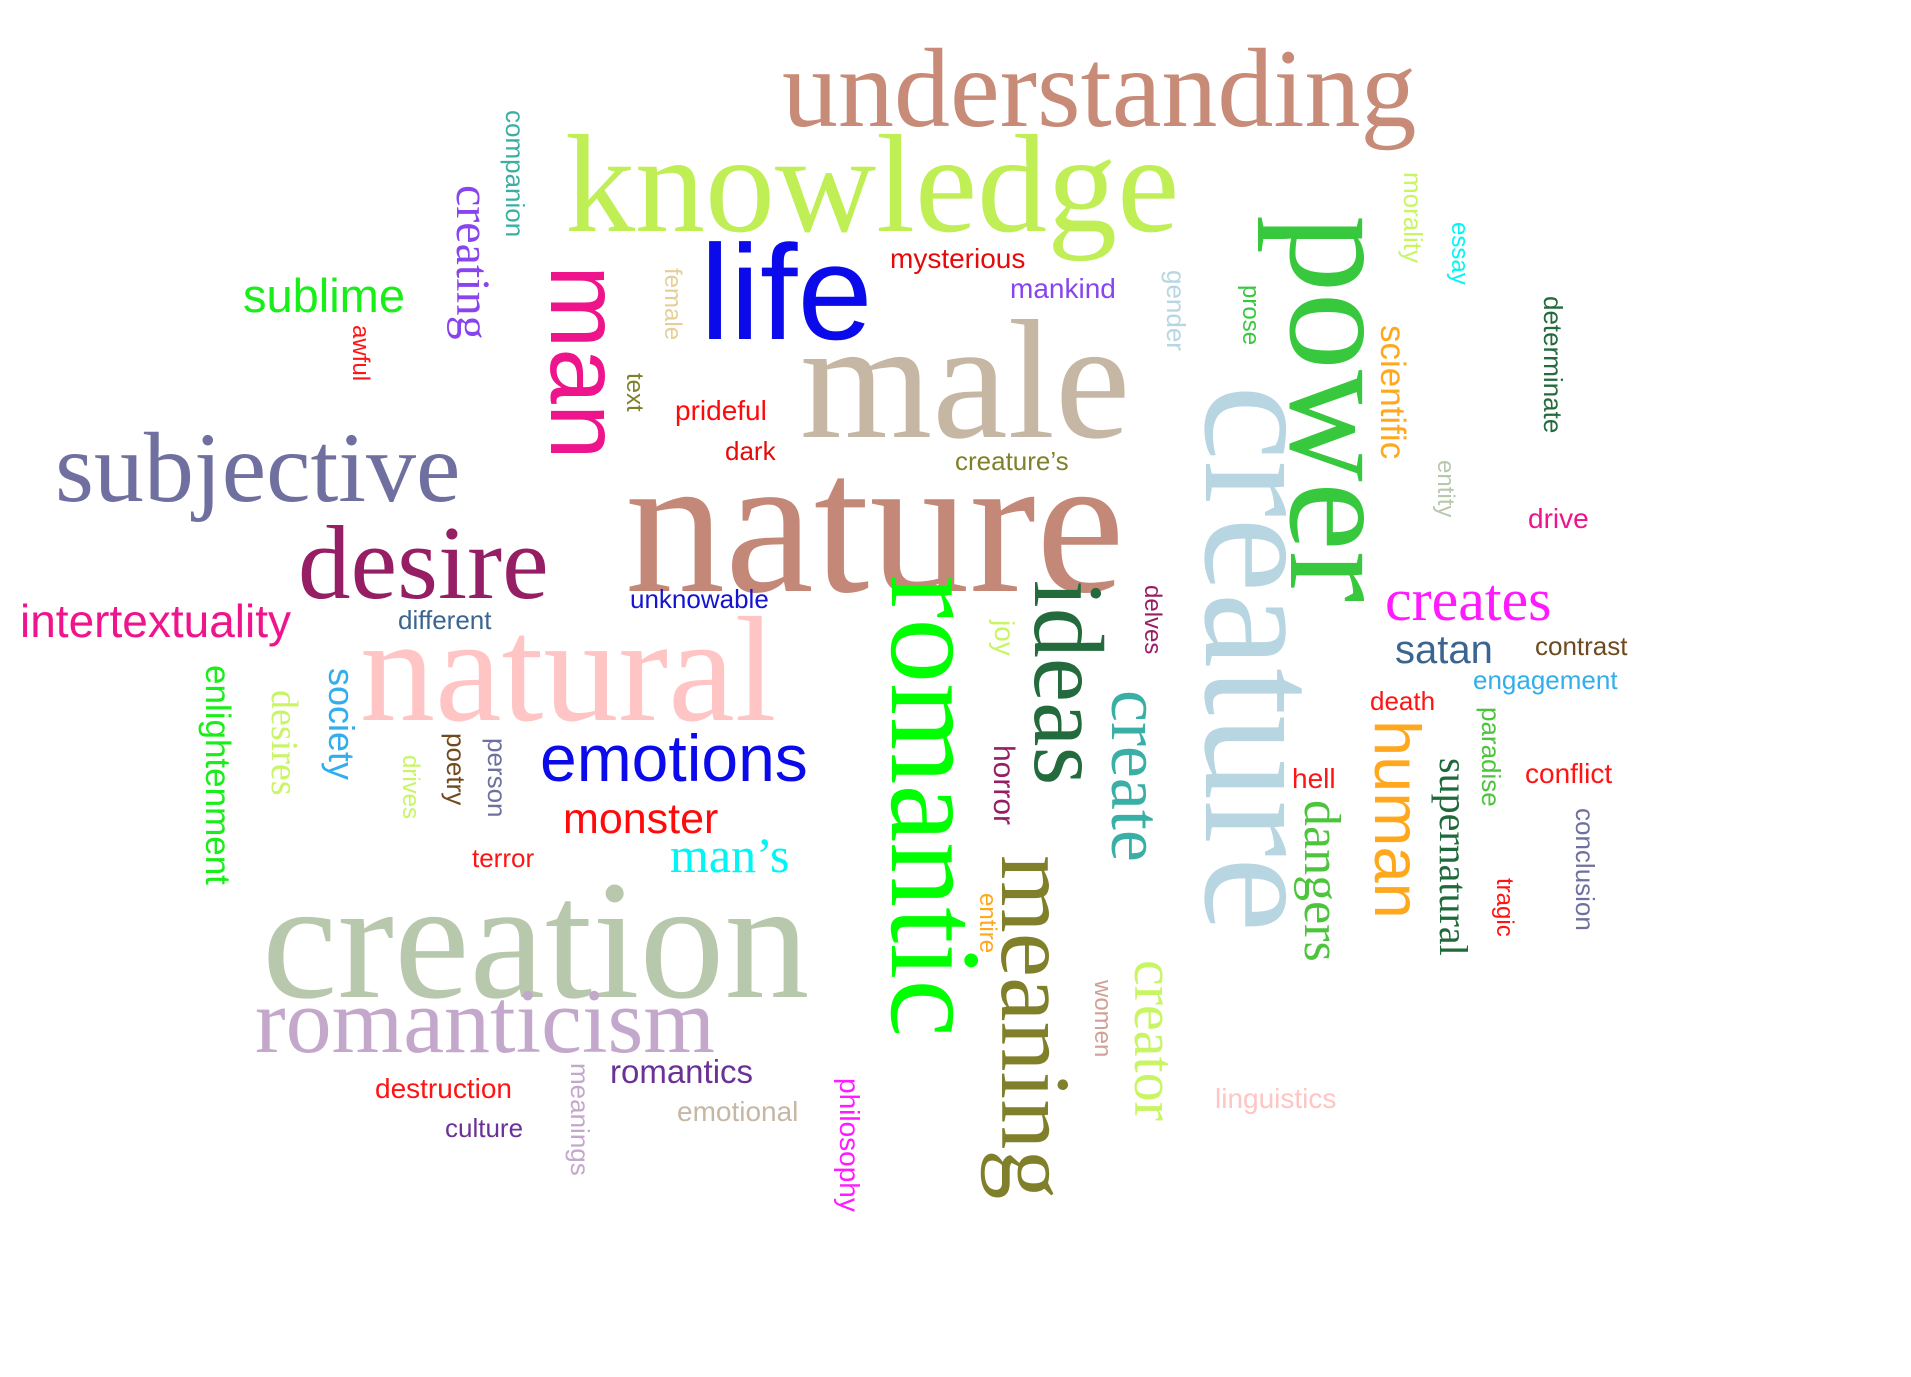 This screenshot has width=1911, height=1377. I want to click on word-hell: hell, so click(1314, 778).